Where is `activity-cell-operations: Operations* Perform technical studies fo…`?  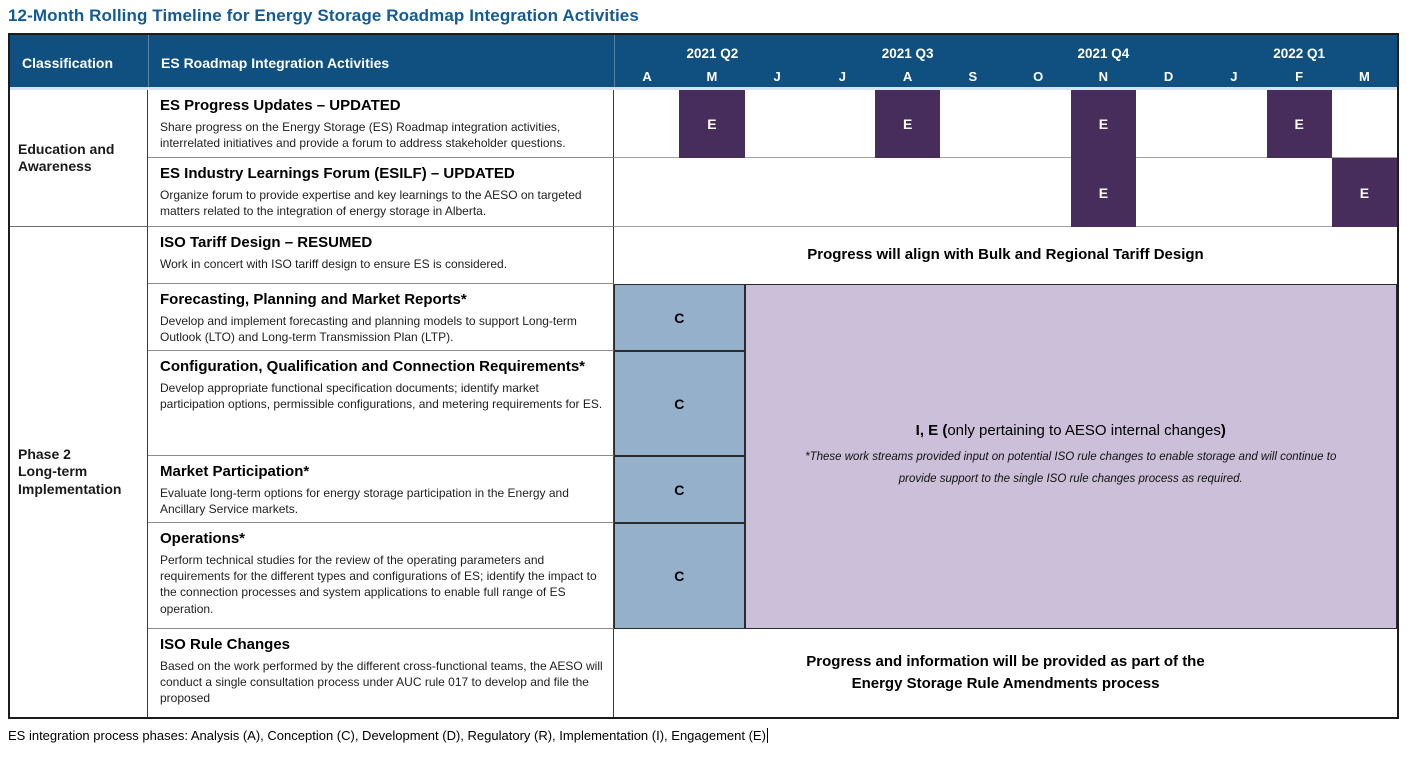
activity-cell-operations: Operations* Perform technical studies fo… is located at coordinates (381, 576).